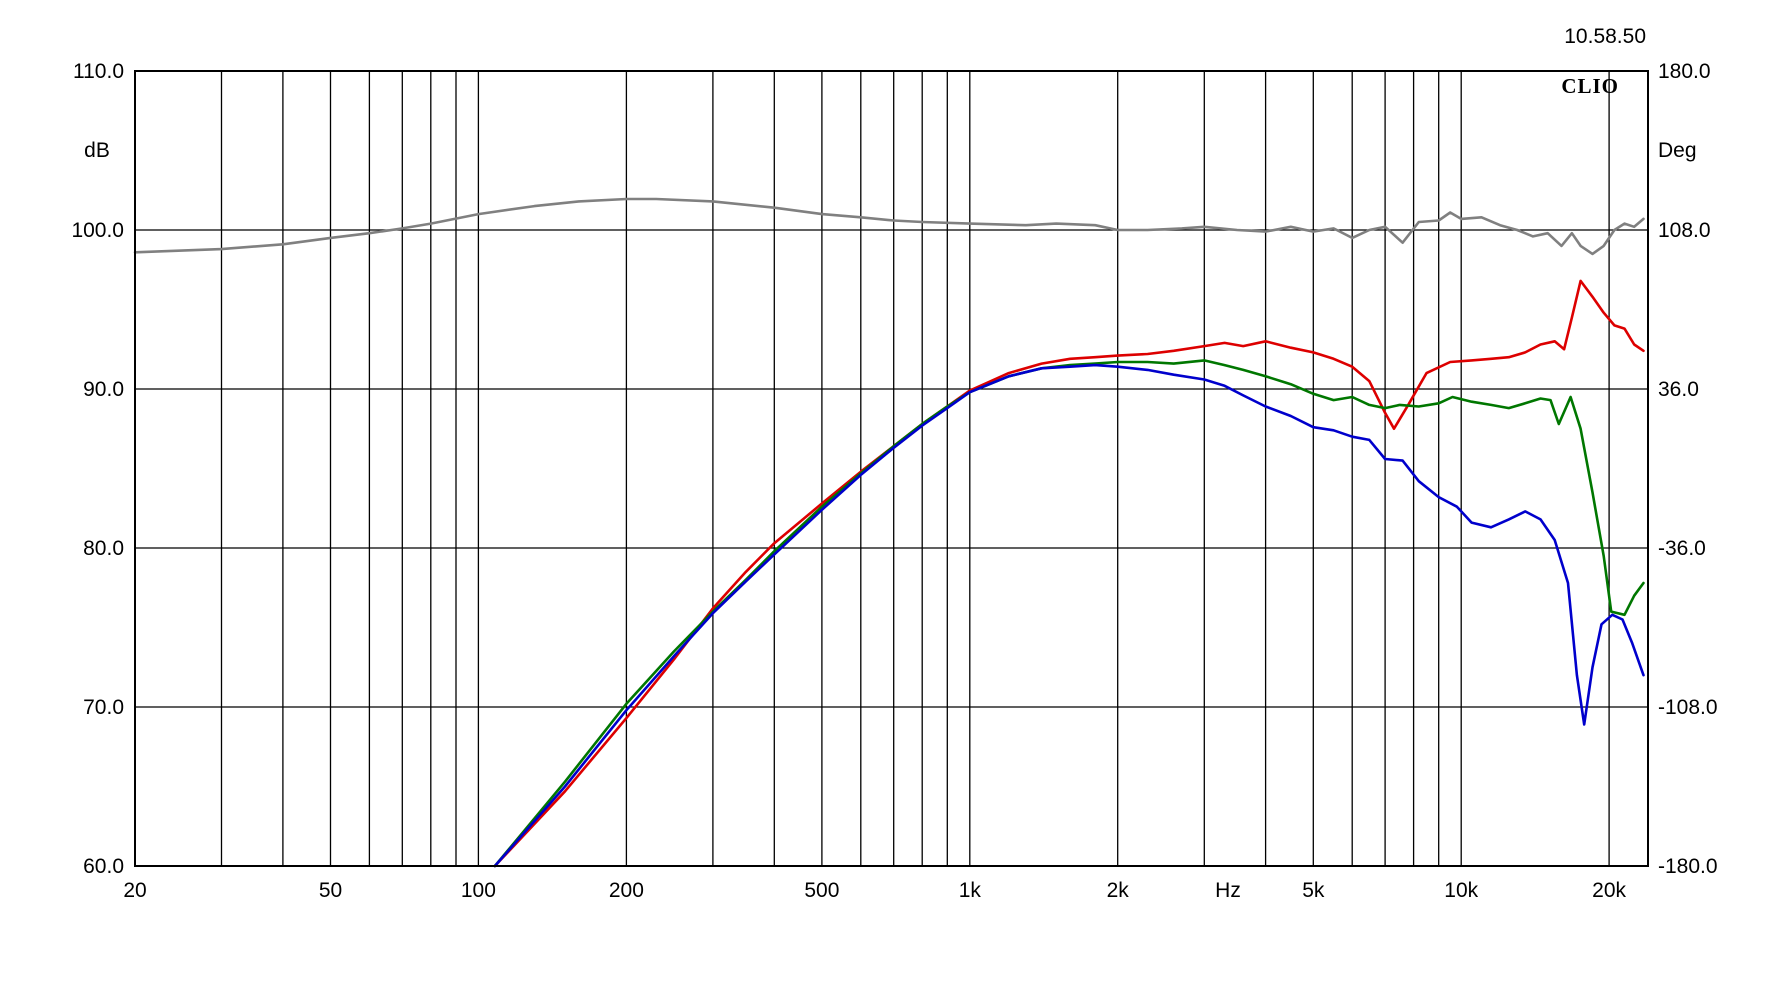 This screenshot has height=1001, width=1772. Describe the element at coordinates (1228, 890) in the screenshot. I see `x-axis-label: Hz` at that location.